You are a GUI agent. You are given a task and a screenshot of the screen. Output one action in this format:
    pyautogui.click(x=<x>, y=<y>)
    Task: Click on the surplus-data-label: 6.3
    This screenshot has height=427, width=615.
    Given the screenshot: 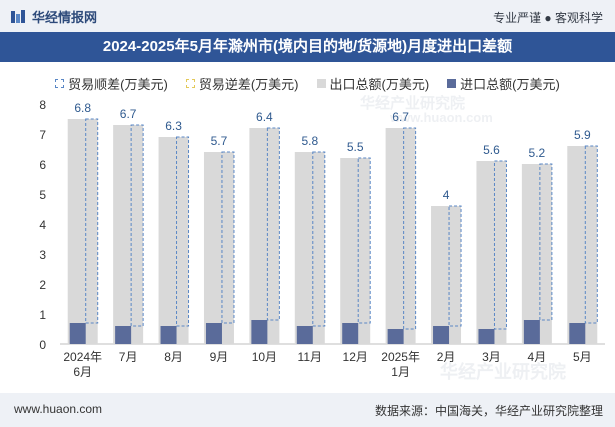 What is the action you would take?
    pyautogui.click(x=173, y=126)
    